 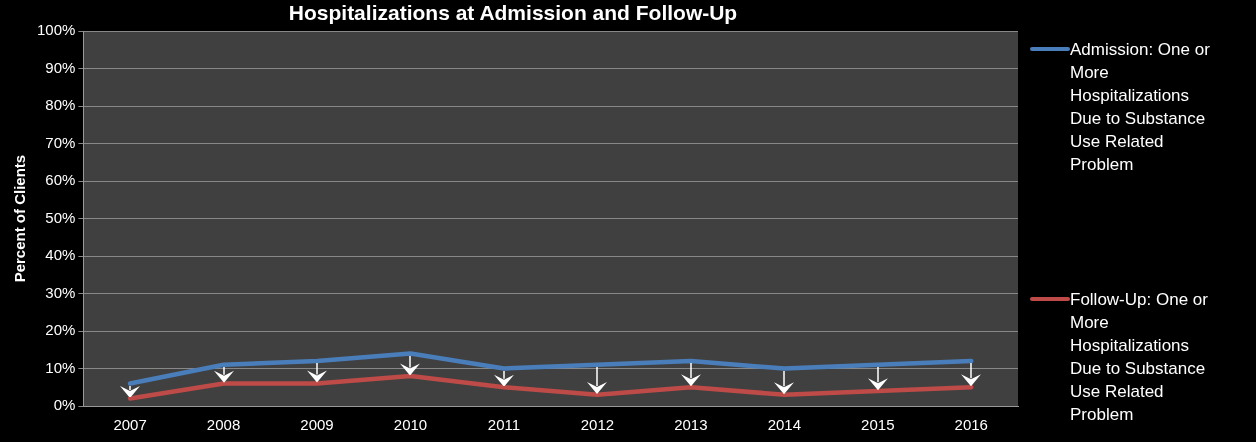 What do you see at coordinates (60, 255) in the screenshot?
I see `y-tick-label: 40%` at bounding box center [60, 255].